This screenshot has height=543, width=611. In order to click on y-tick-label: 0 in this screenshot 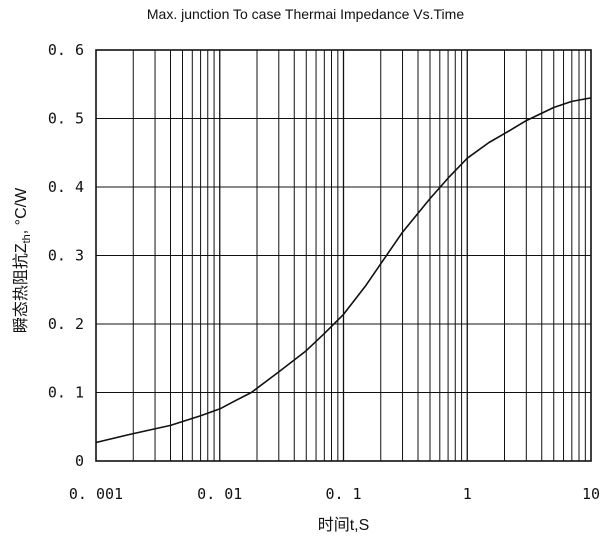, I will do `click(79, 461)`.